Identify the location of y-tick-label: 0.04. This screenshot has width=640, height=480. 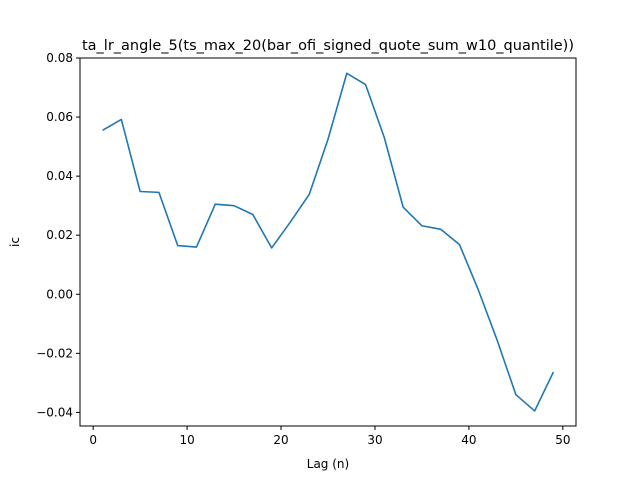
(59, 176).